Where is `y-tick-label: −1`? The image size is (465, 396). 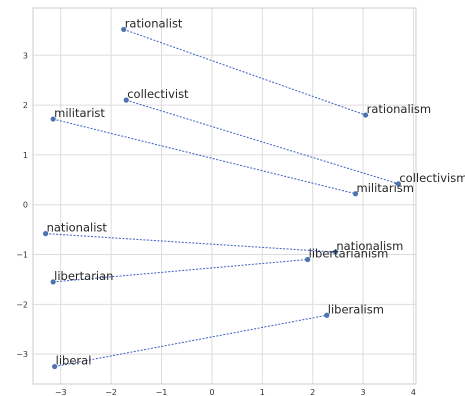 y-tick-label: −1 is located at coordinates (22, 255).